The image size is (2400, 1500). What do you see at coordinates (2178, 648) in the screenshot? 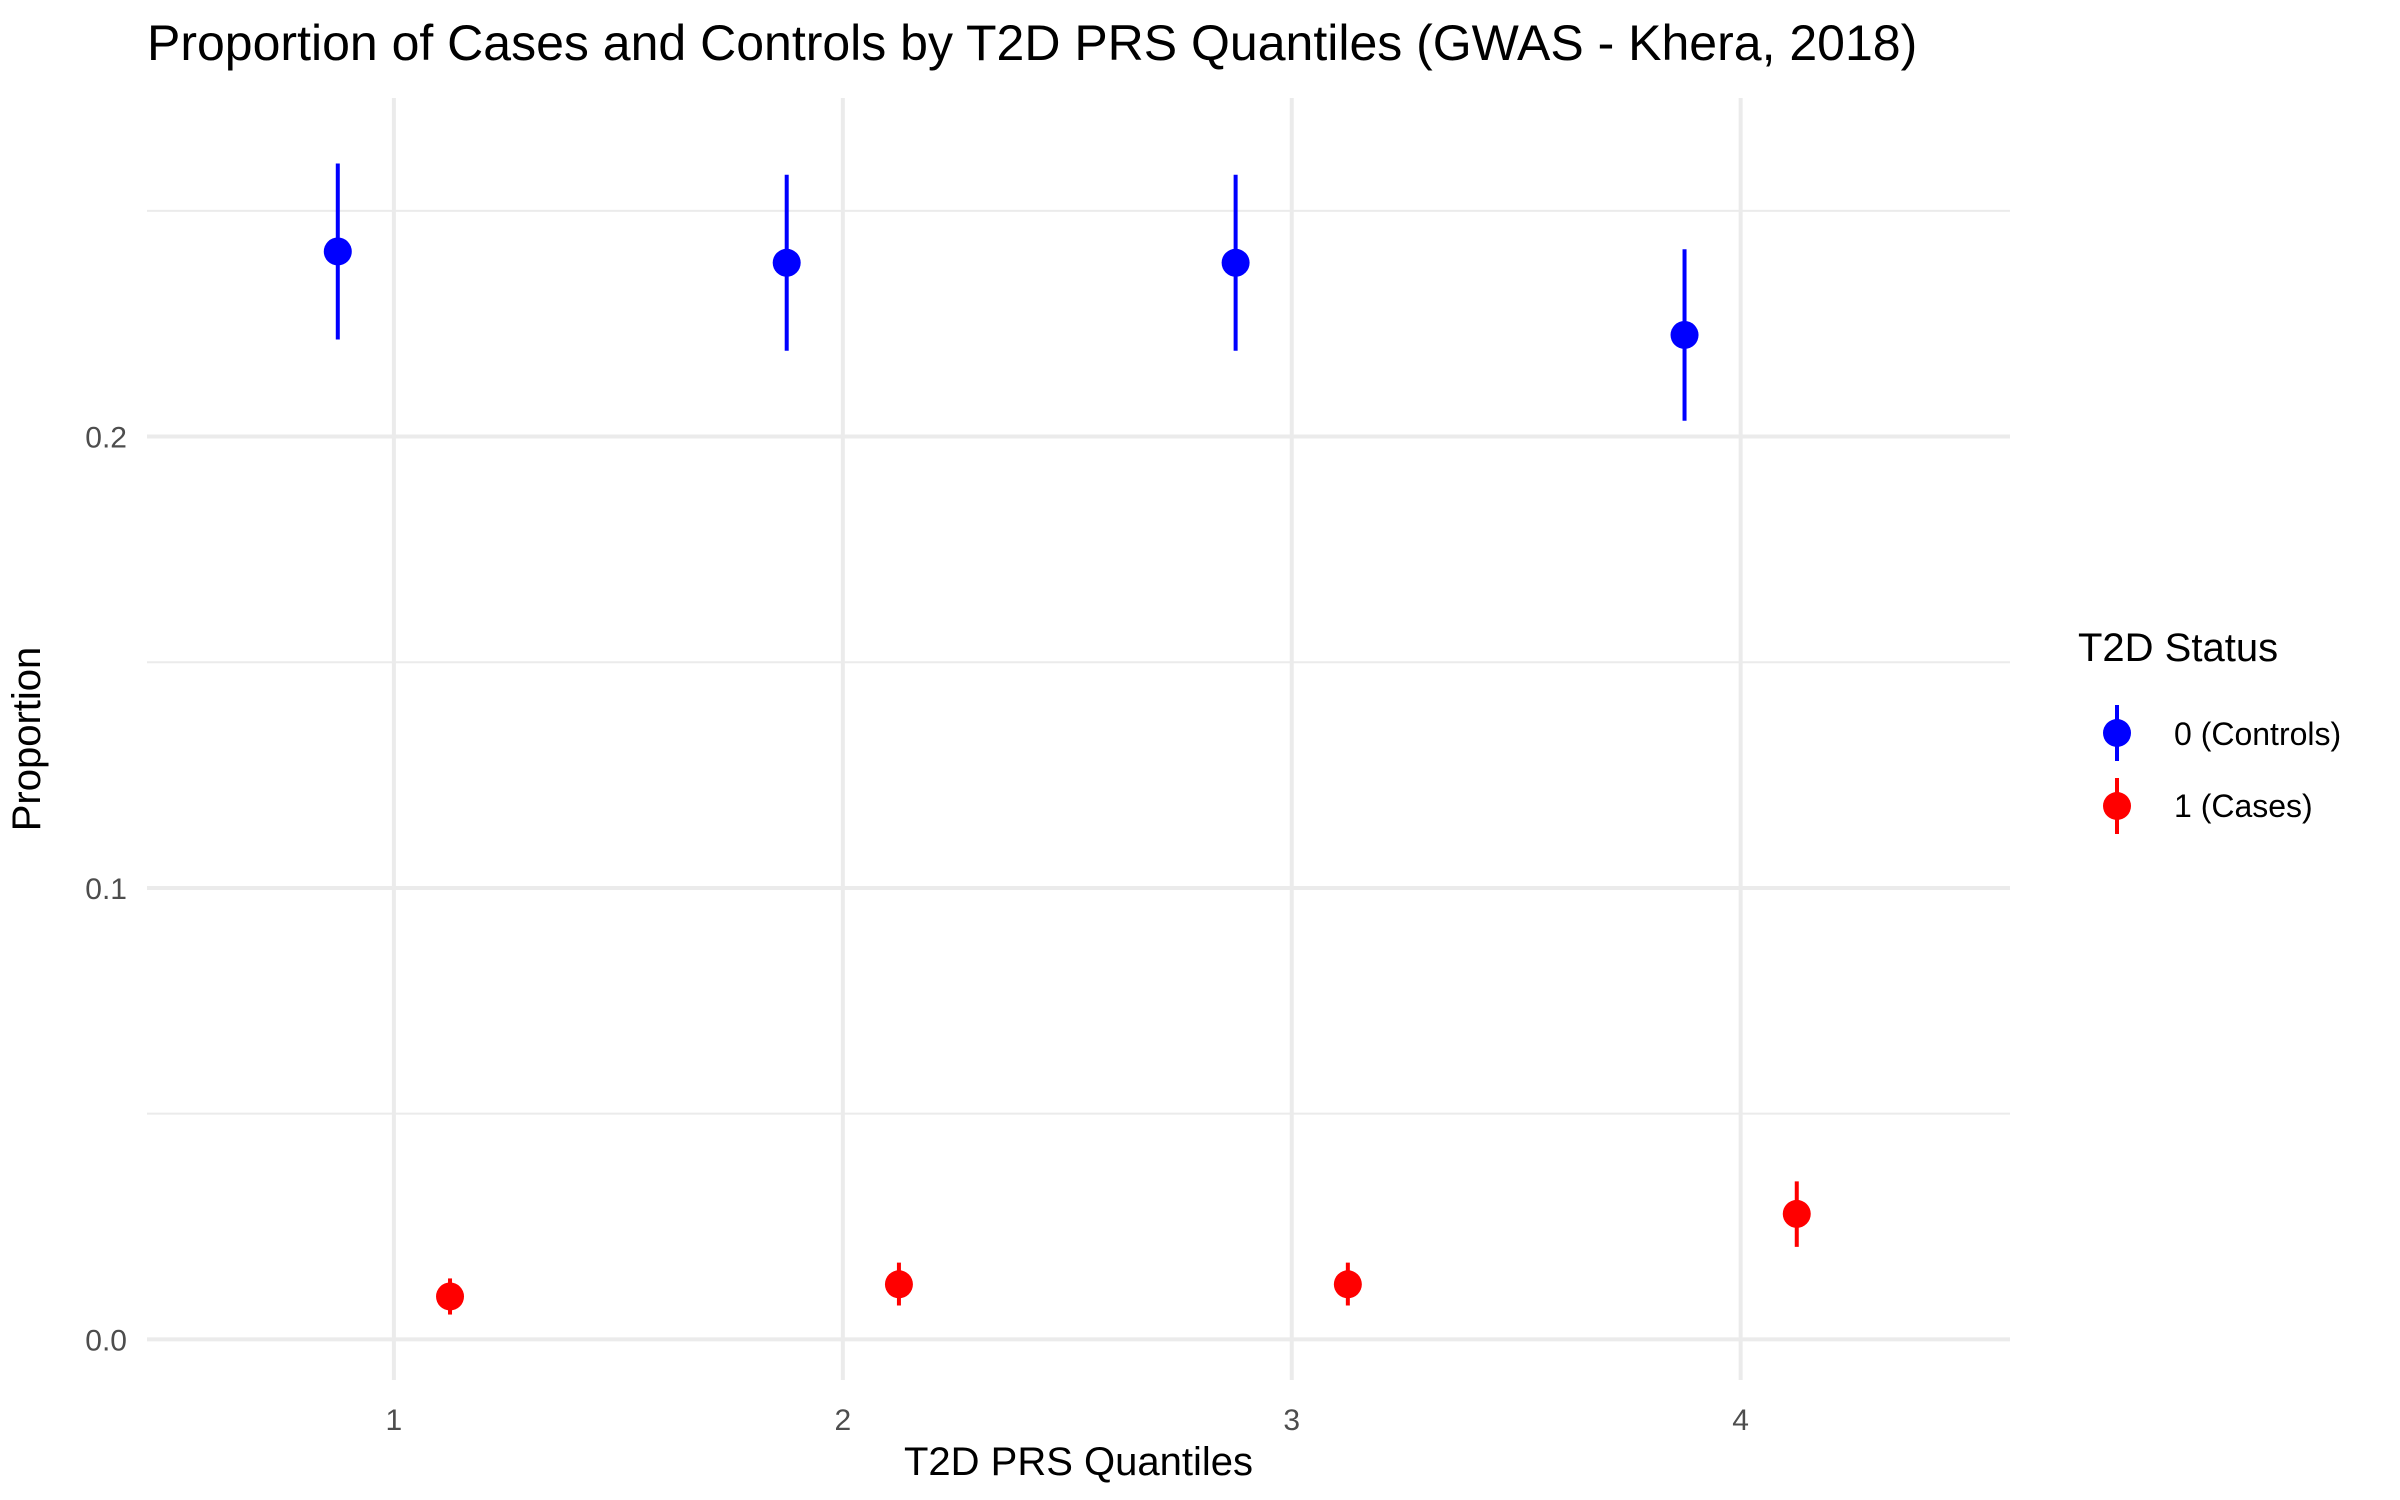
I see `legend-title: T2D Status` at bounding box center [2178, 648].